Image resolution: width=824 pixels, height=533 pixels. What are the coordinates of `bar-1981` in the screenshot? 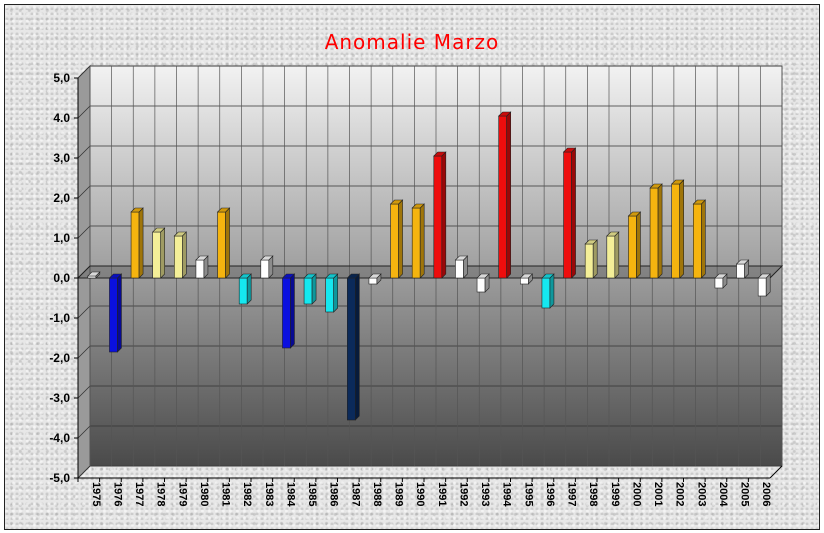 It's located at (223, 243).